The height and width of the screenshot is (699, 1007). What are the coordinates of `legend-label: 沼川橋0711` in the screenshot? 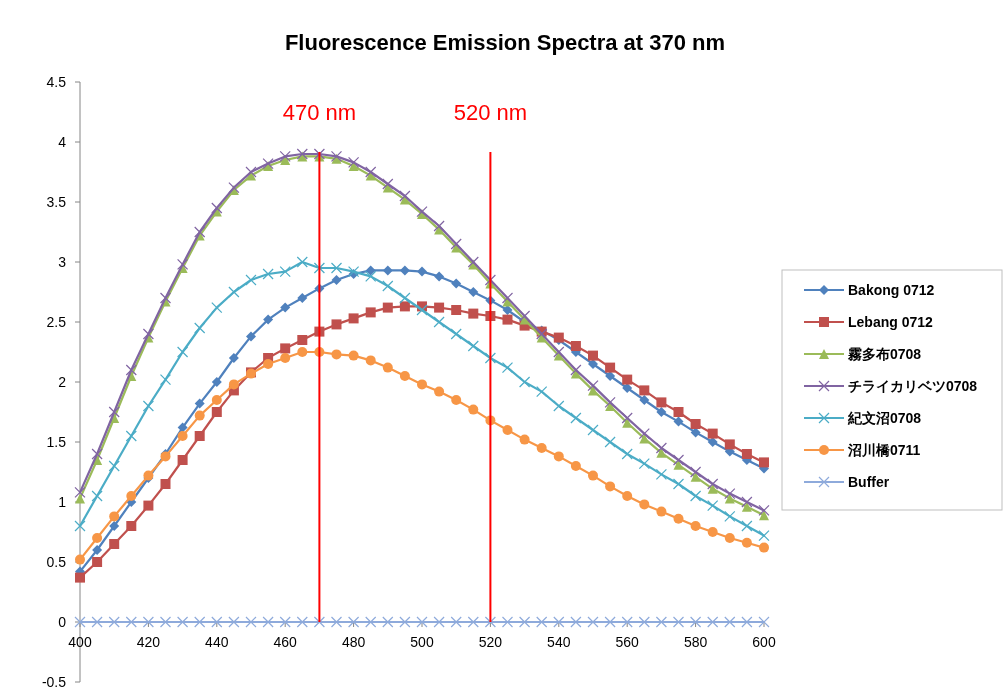 It's located at (884, 450).